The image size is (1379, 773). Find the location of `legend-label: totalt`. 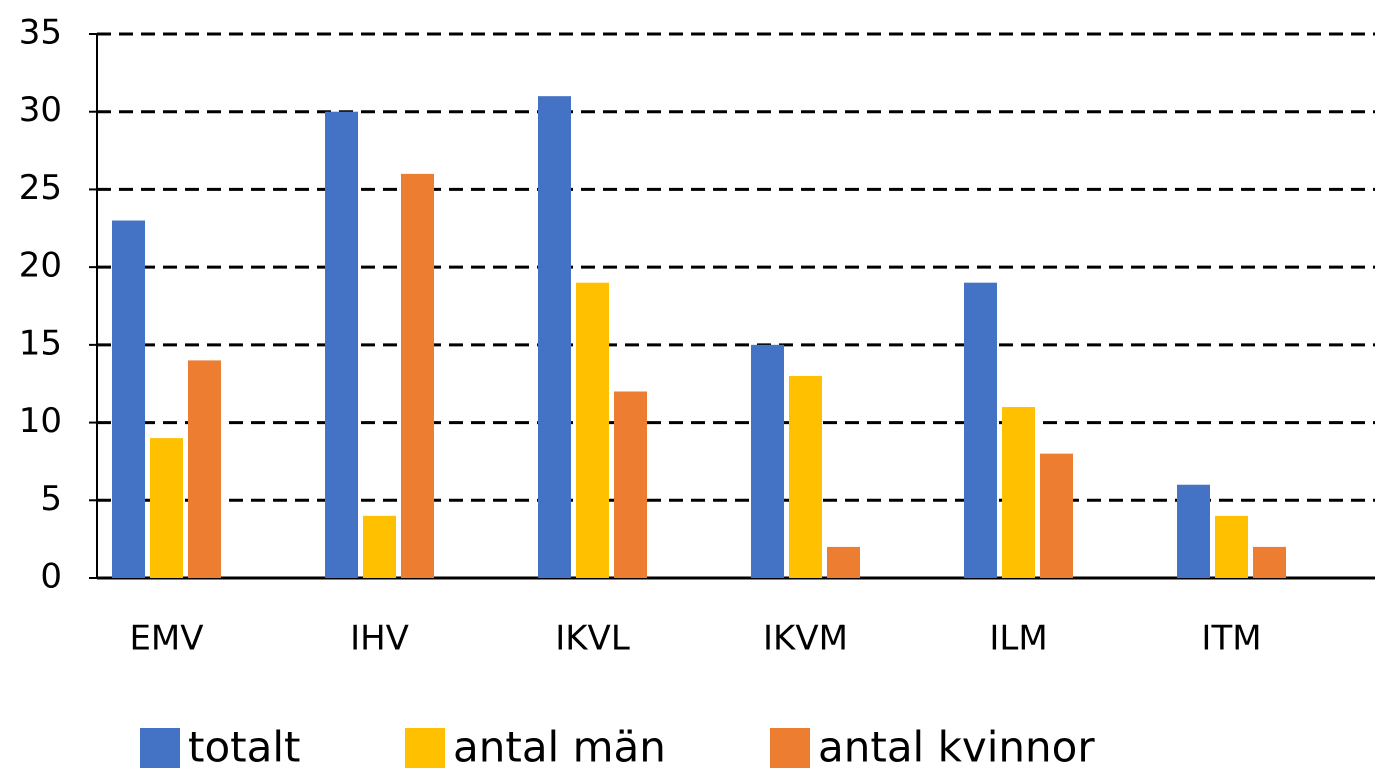

legend-label: totalt is located at coordinates (244, 747).